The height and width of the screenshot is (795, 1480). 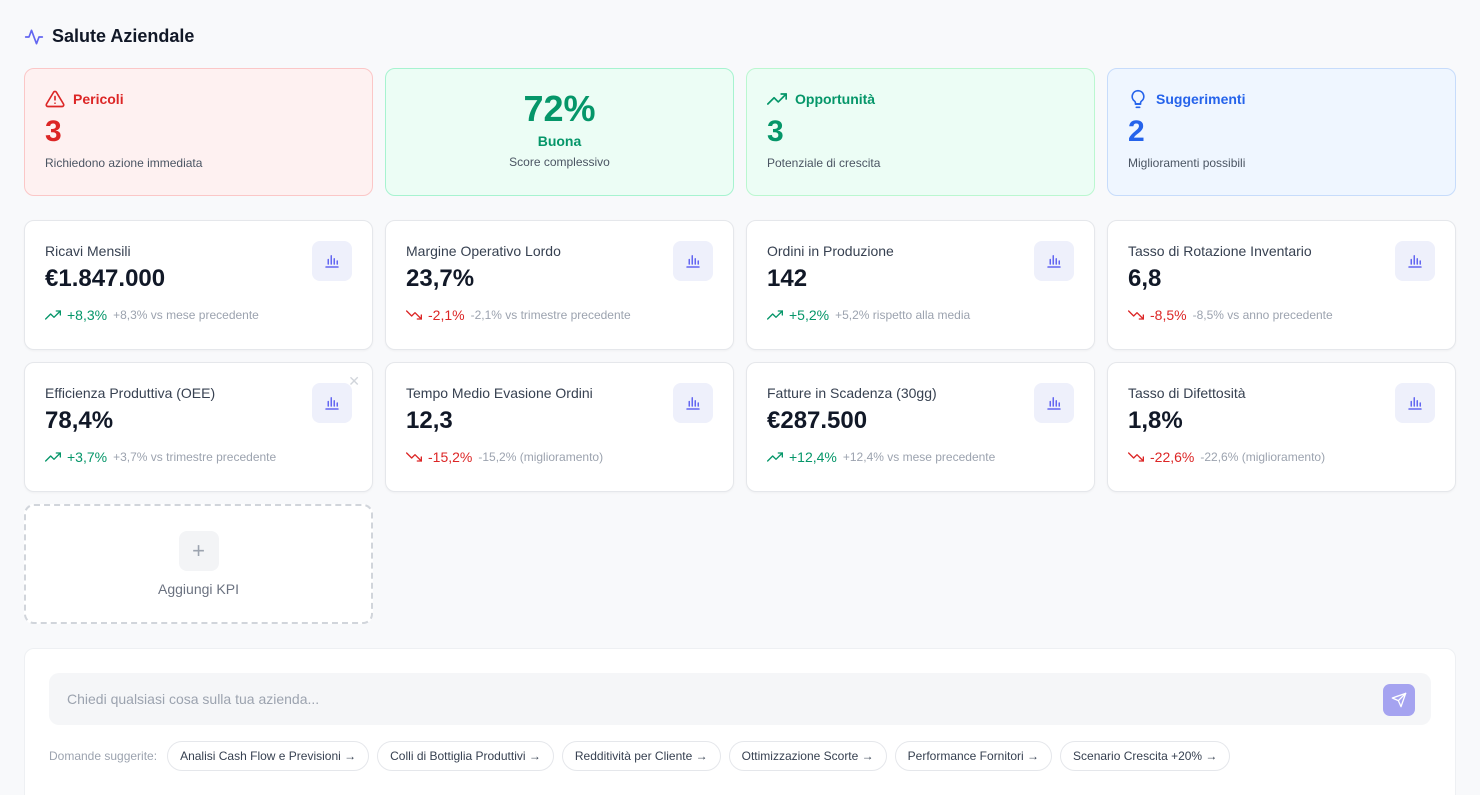 I want to click on kpi-trend: -15,2% -15,2% (miglioramento), so click(x=559, y=457).